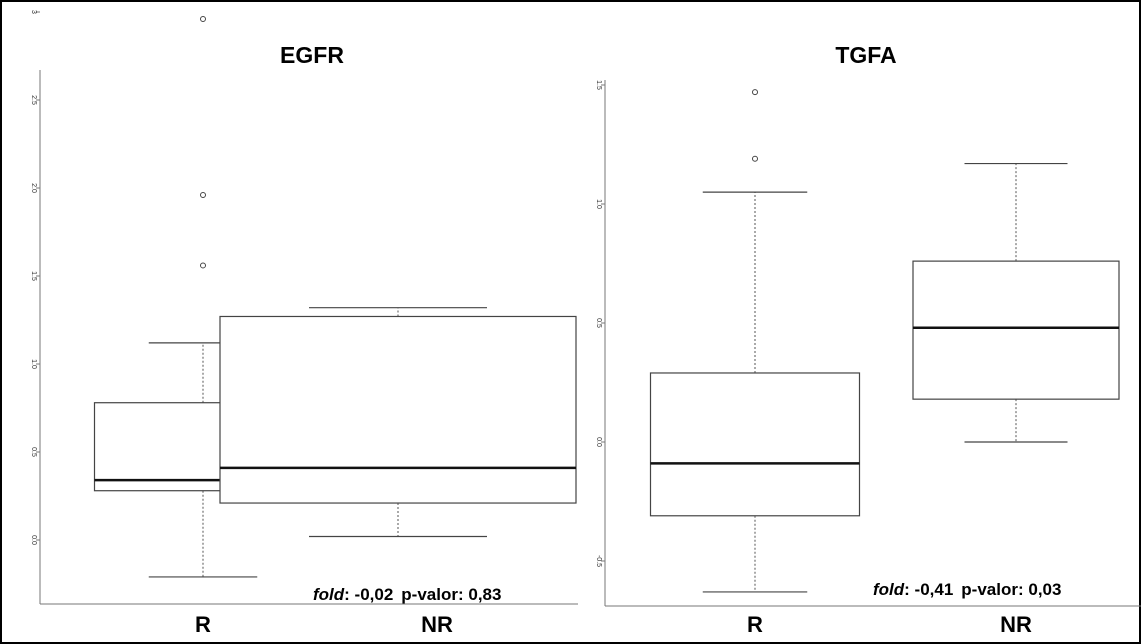 The height and width of the screenshot is (644, 1141). I want to click on egfr-fold-label: fold, so click(329, 594).